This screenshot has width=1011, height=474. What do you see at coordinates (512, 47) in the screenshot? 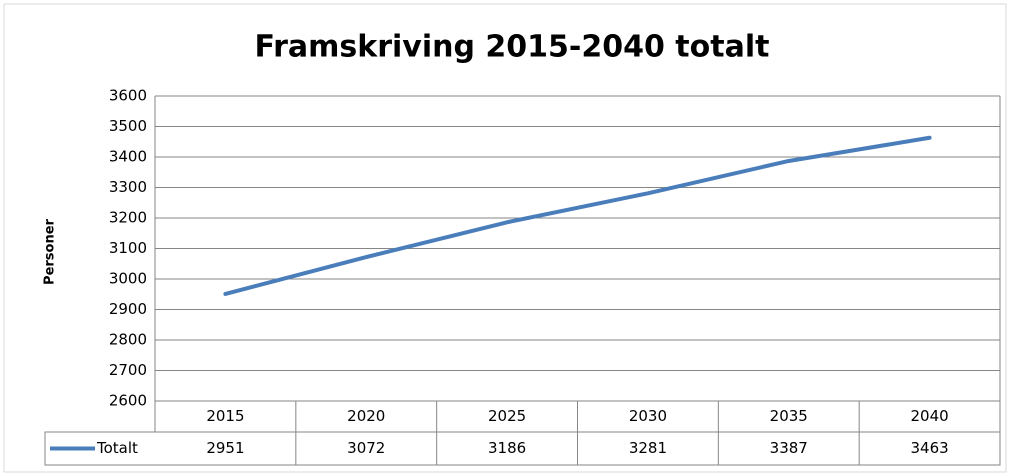
I see `chart-title: Framskriving 2015-2040 totalt` at bounding box center [512, 47].